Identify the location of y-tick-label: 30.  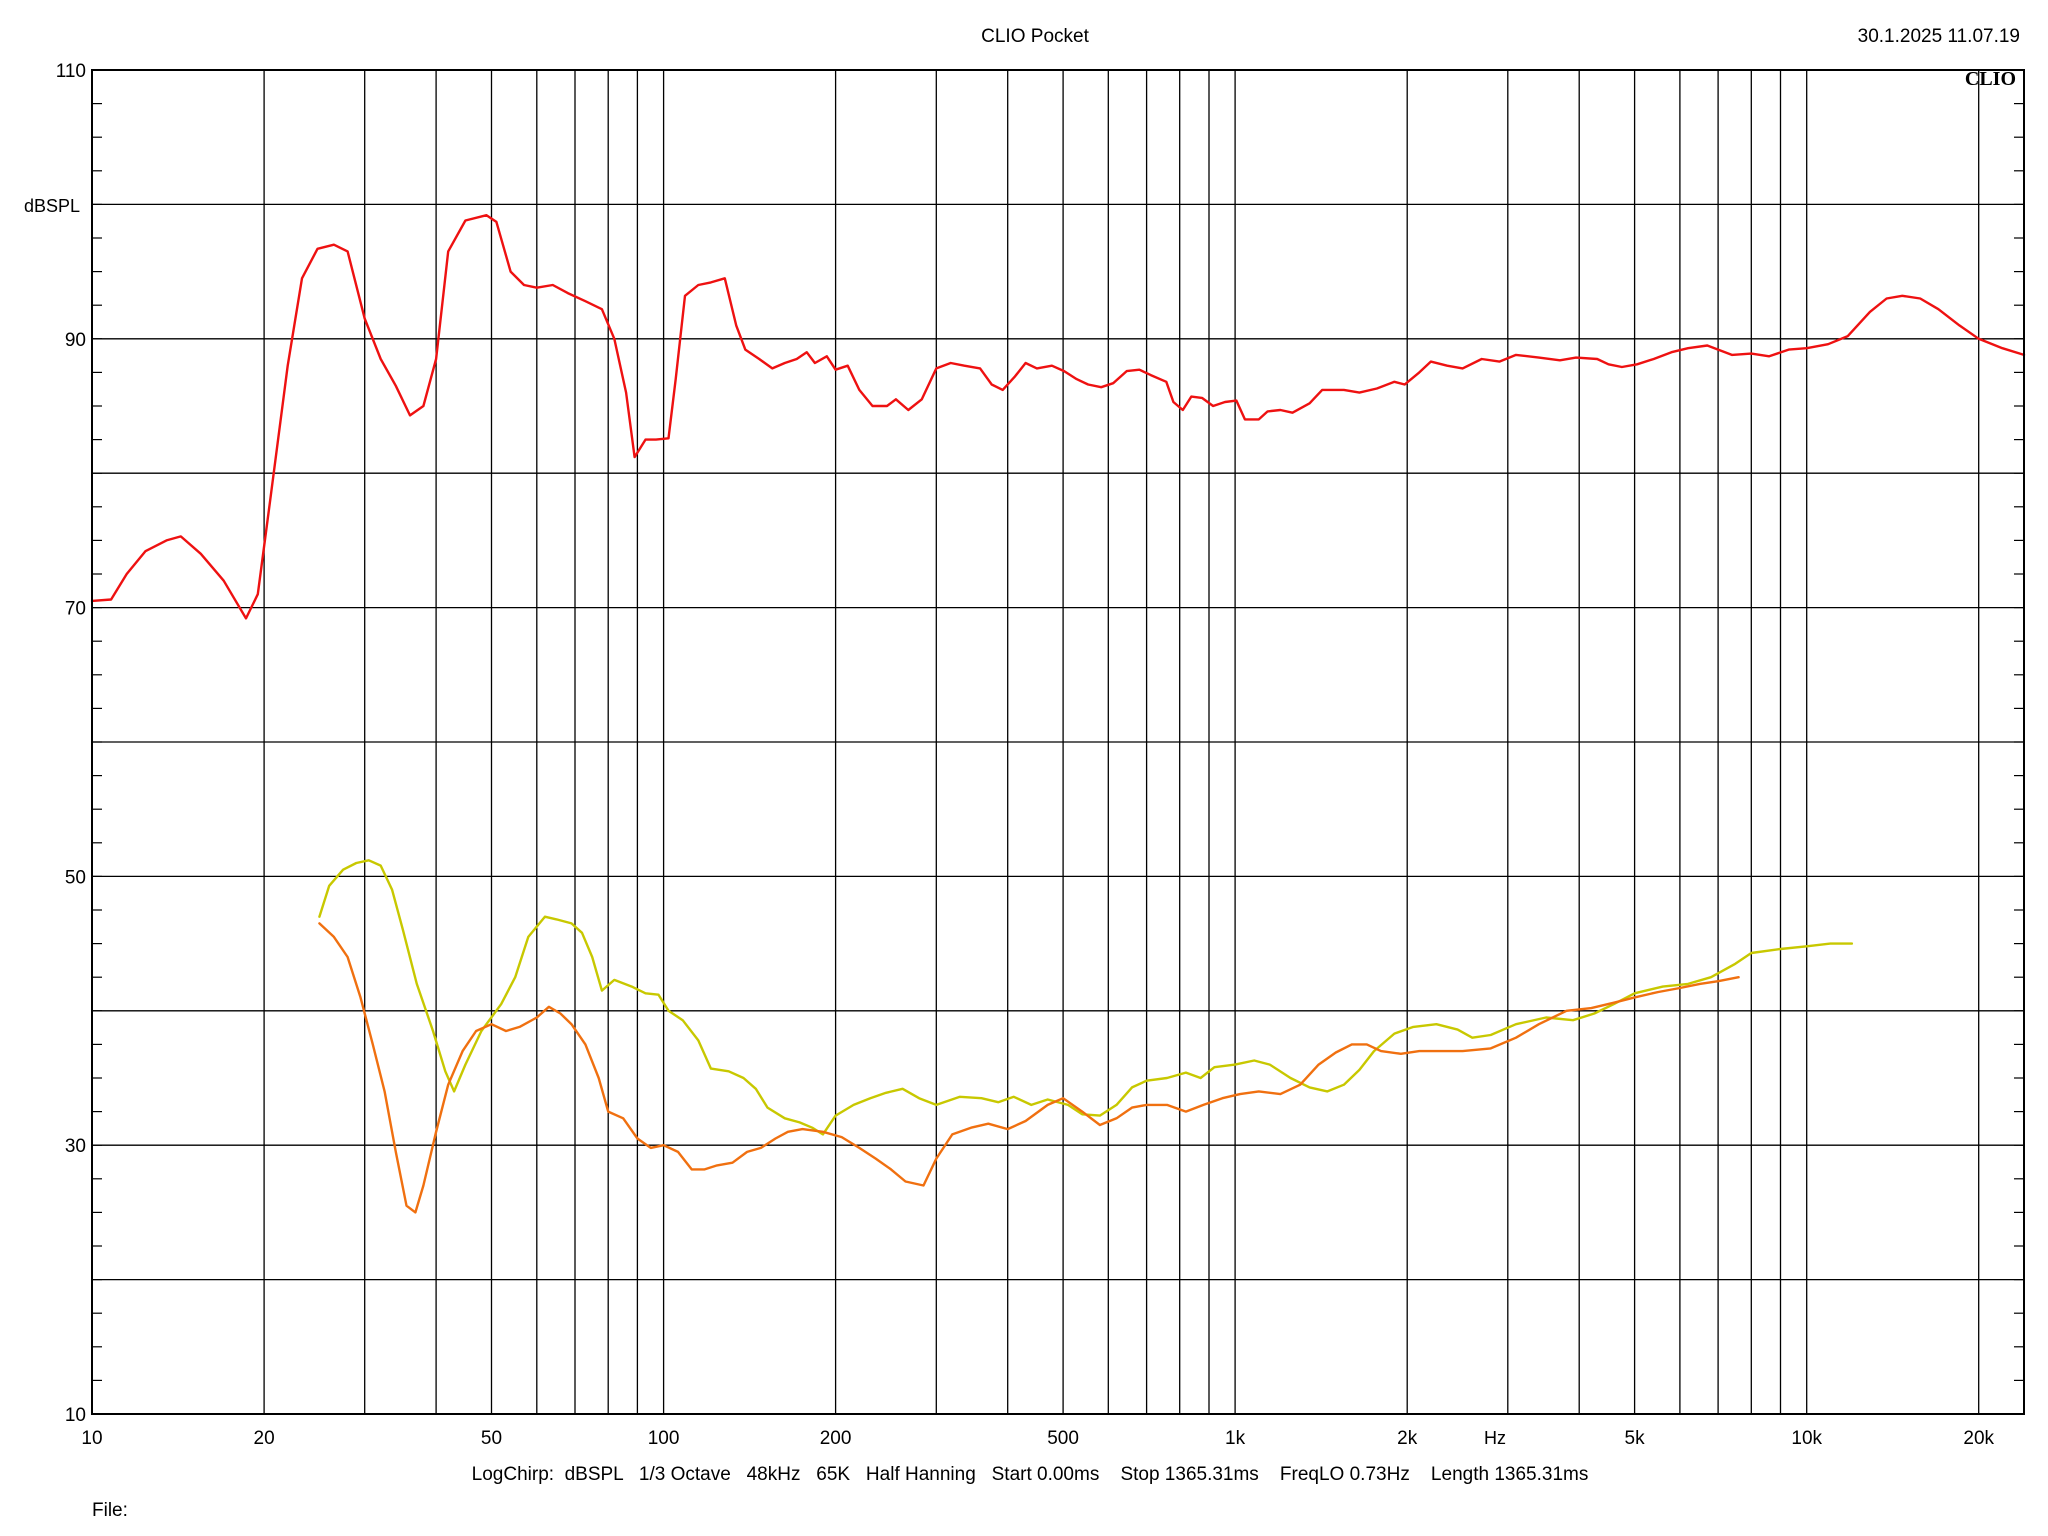
(75, 1146).